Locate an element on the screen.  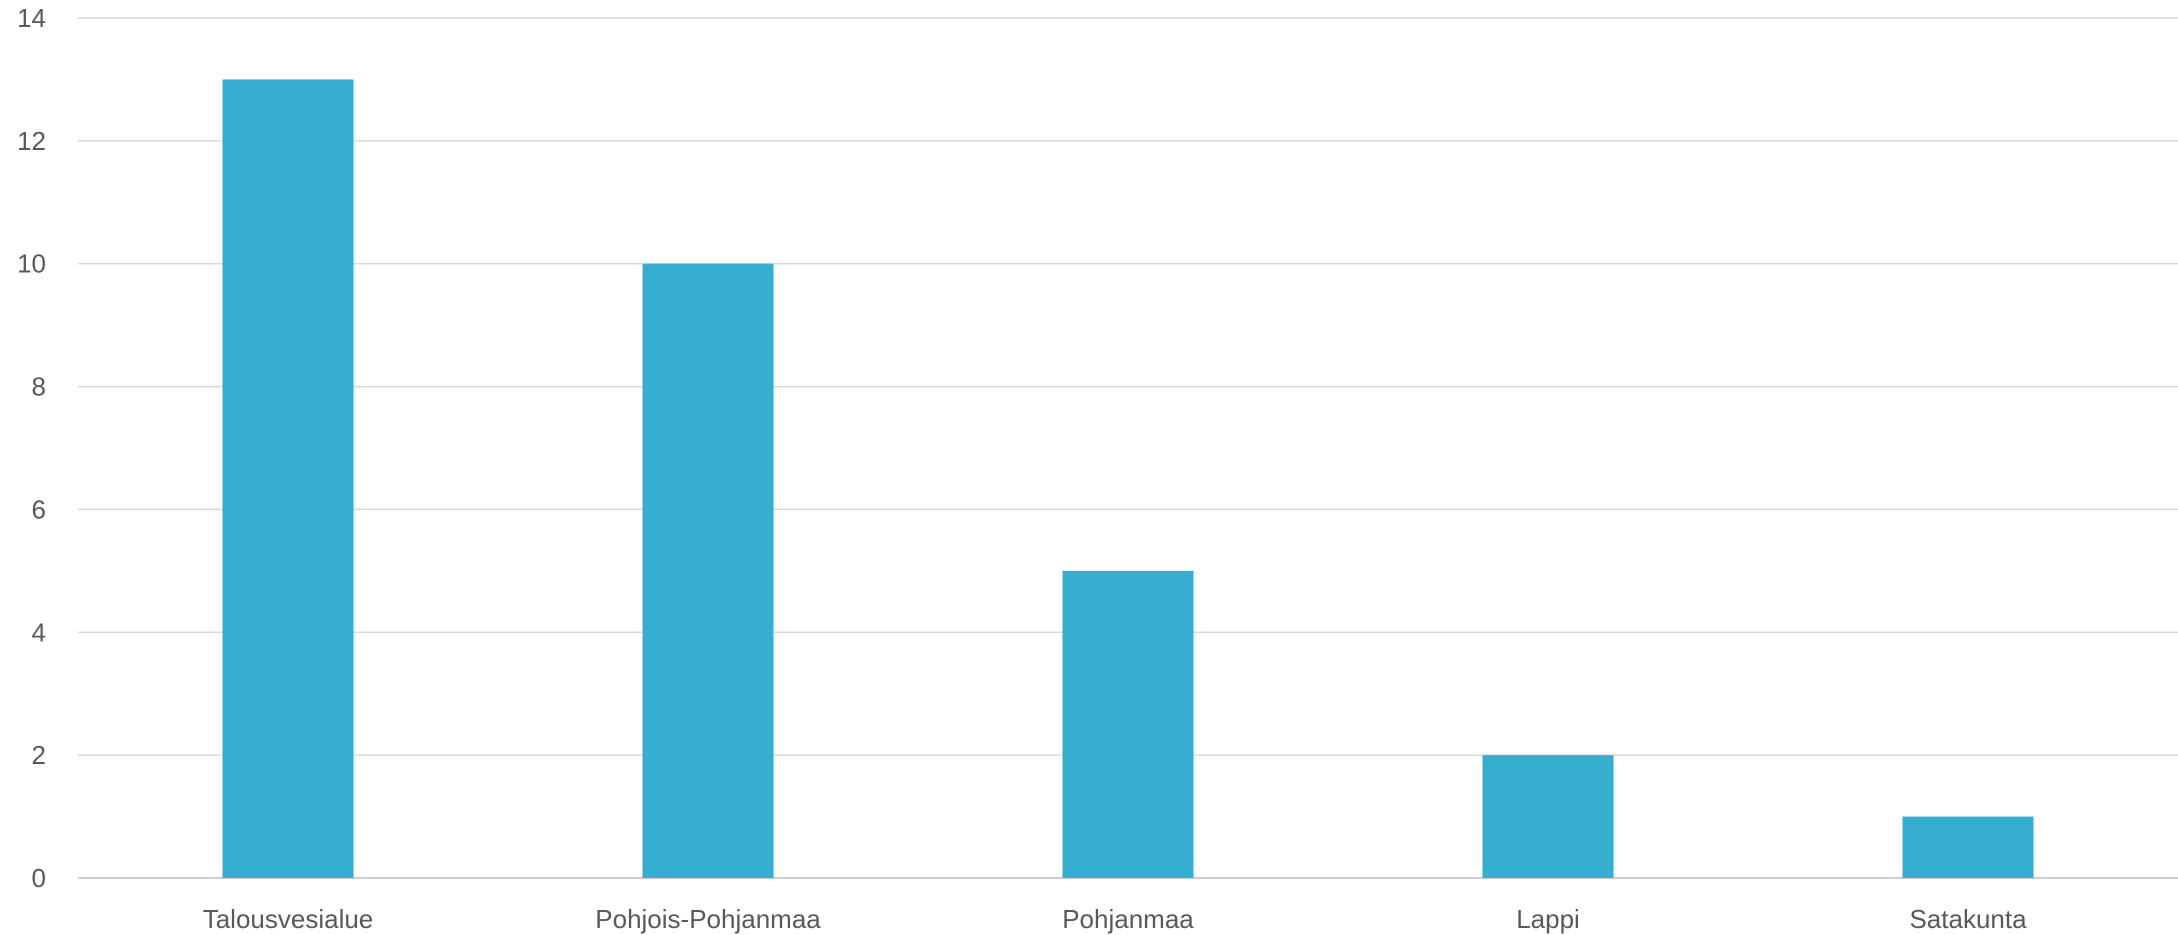
x-tick-label: Lappi is located at coordinates (1548, 919).